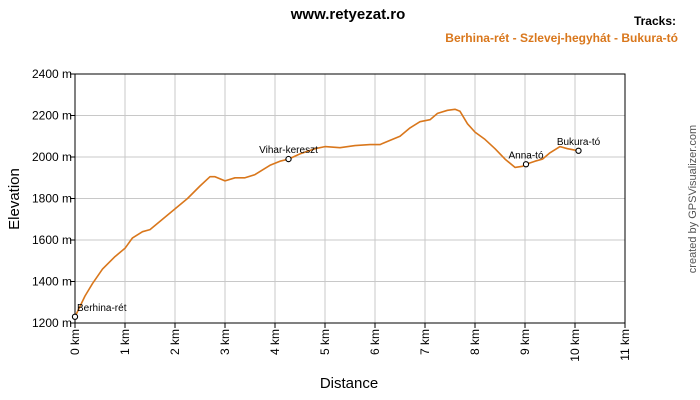  What do you see at coordinates (325, 342) in the screenshot?
I see `x-tick-label: 5 km` at bounding box center [325, 342].